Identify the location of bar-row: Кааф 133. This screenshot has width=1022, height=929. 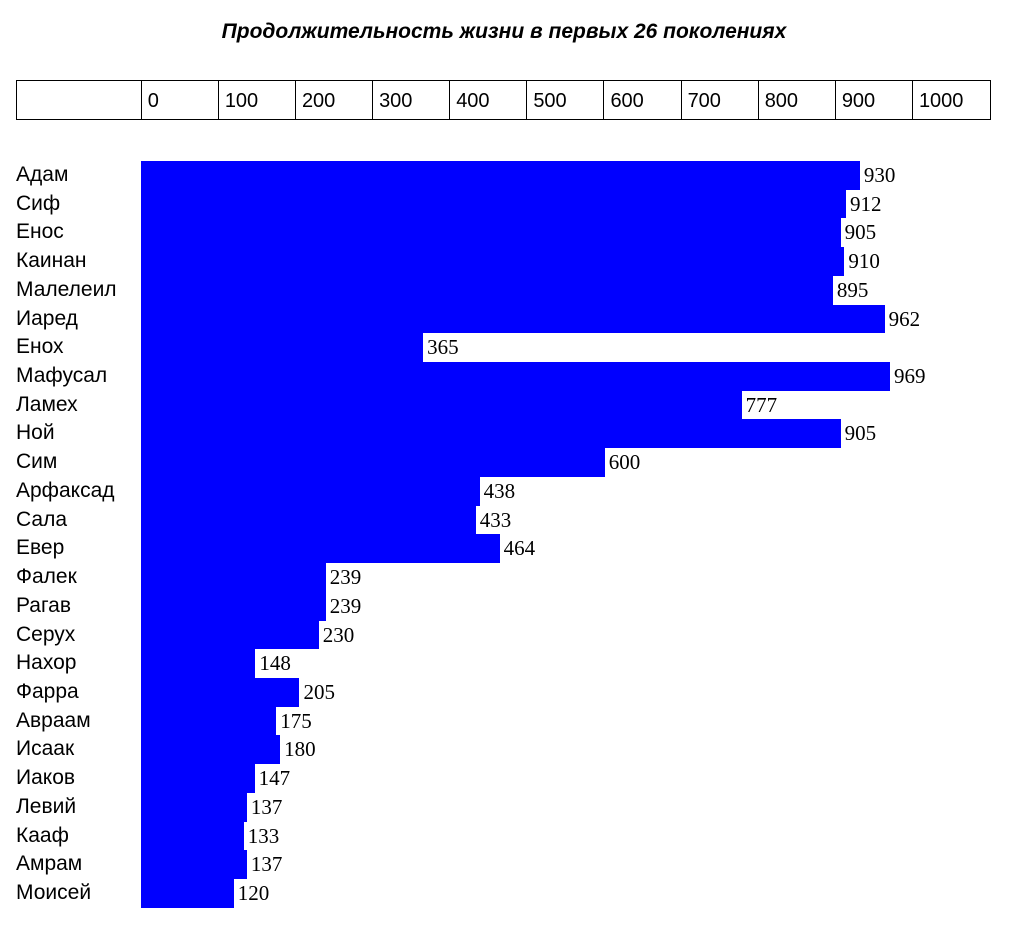
(511, 836).